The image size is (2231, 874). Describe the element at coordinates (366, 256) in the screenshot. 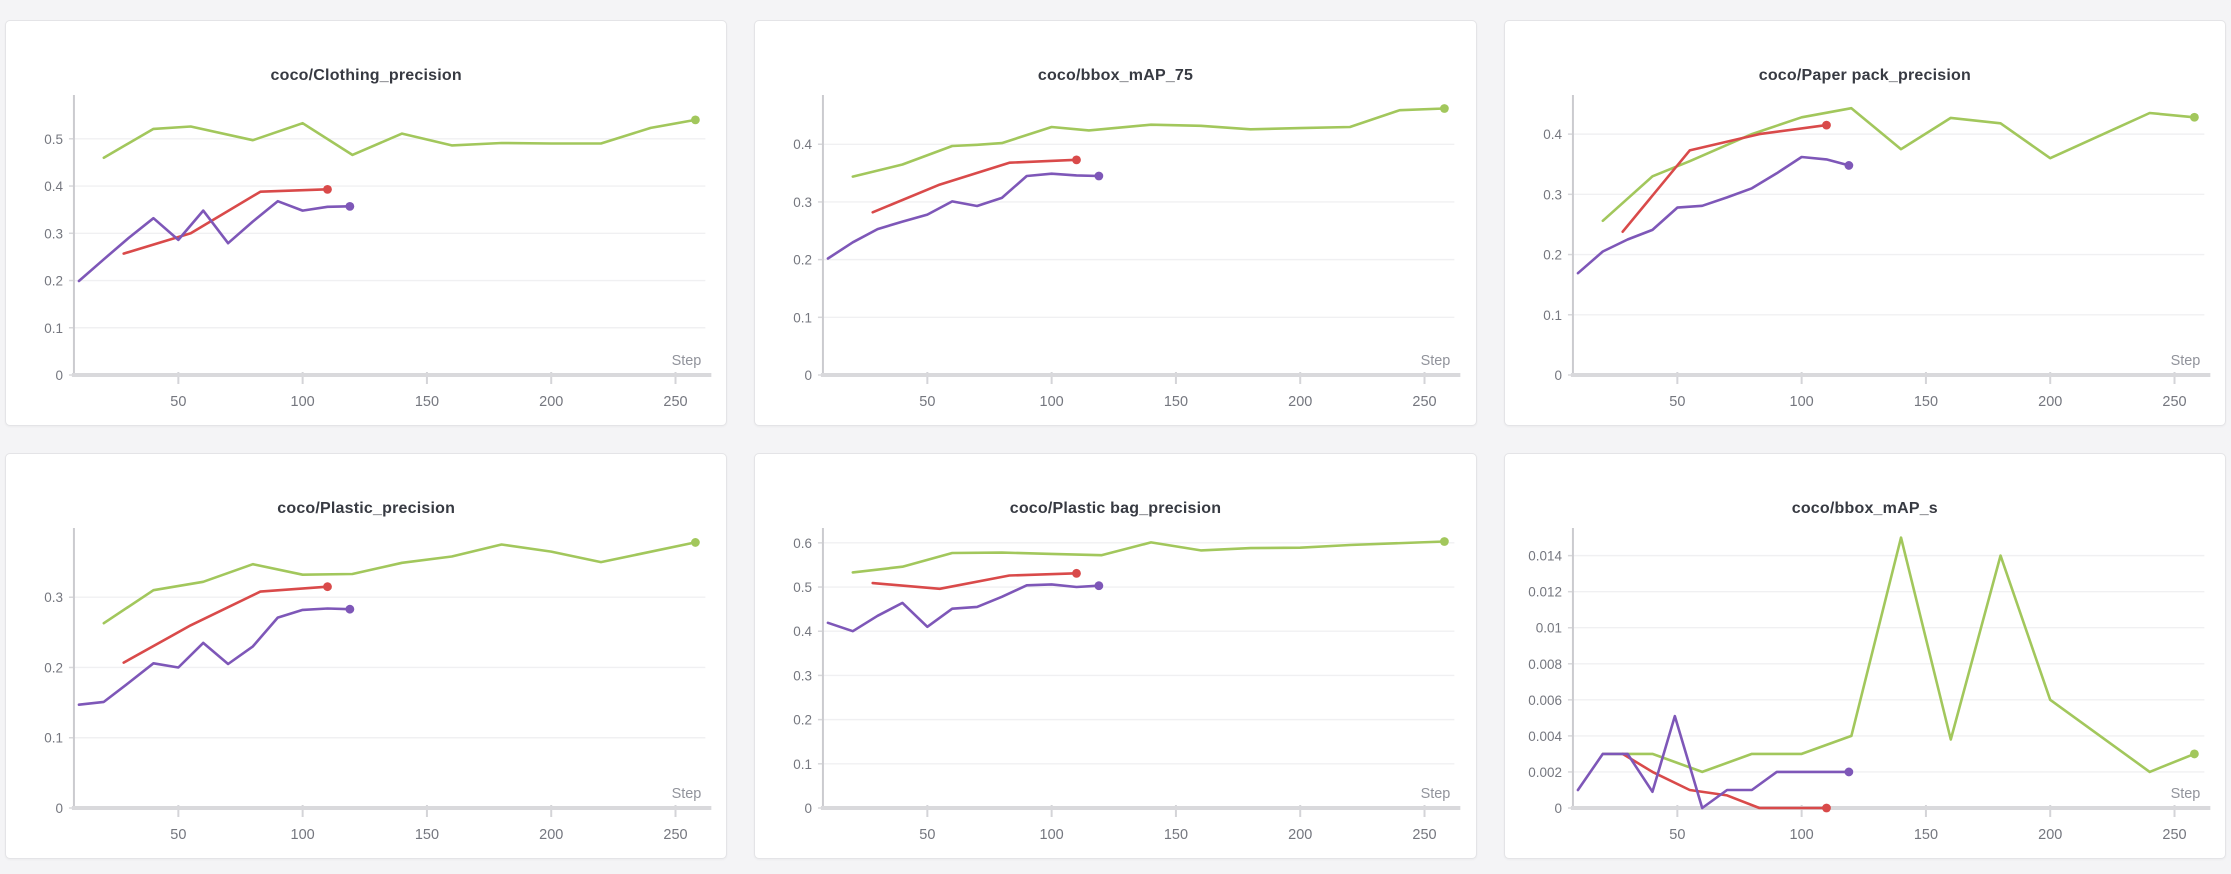

I see `chart-canvas: 0 0.1 0.2 0.3 0.4 0.5 50 100 150 200 250 Step` at that location.